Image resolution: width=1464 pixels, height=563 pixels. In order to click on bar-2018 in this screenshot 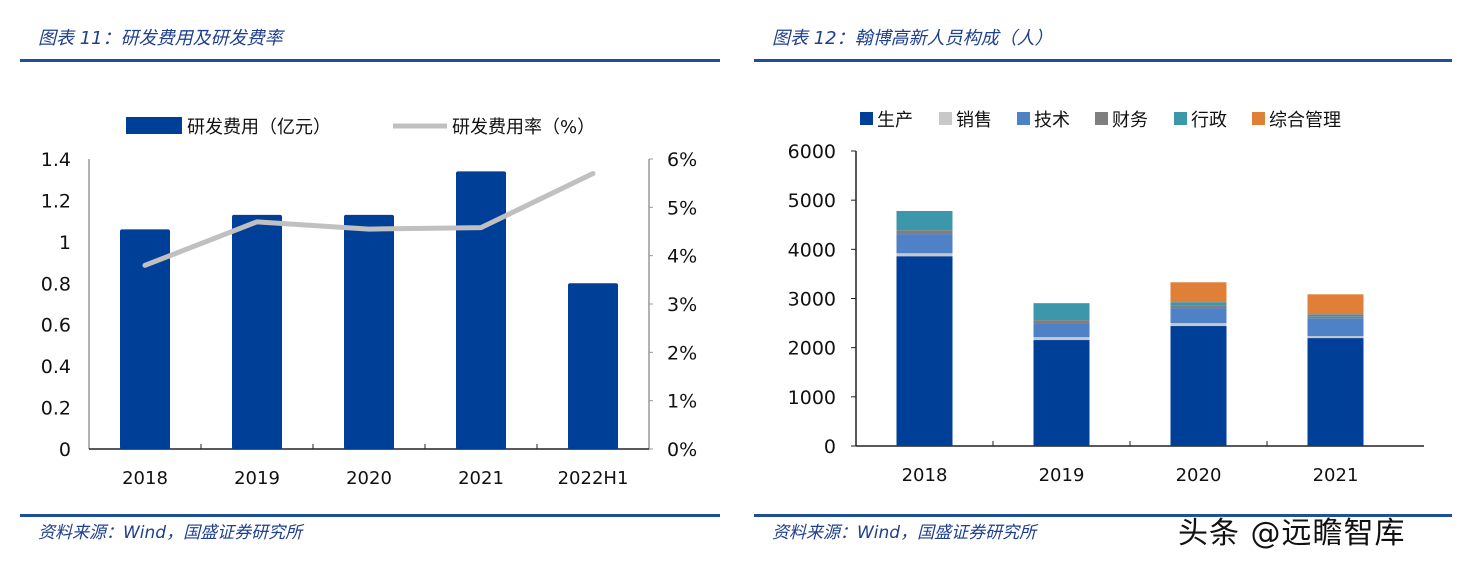, I will do `click(145, 339)`.